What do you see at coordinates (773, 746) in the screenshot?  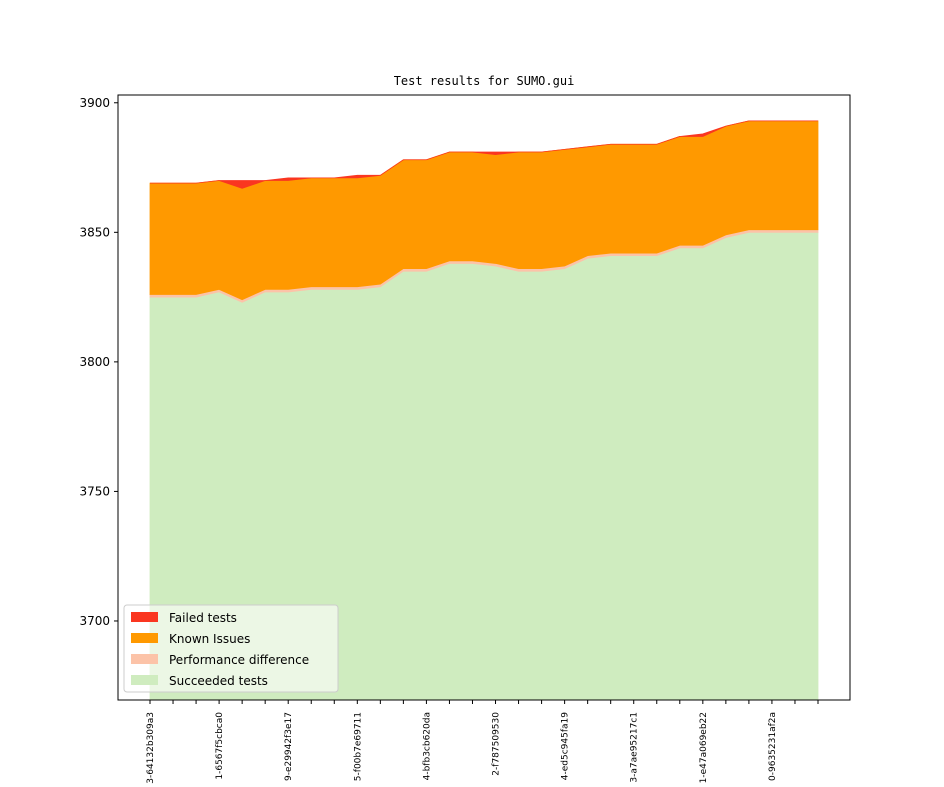 I see `x-tick-label: 0-9635231af2a` at bounding box center [773, 746].